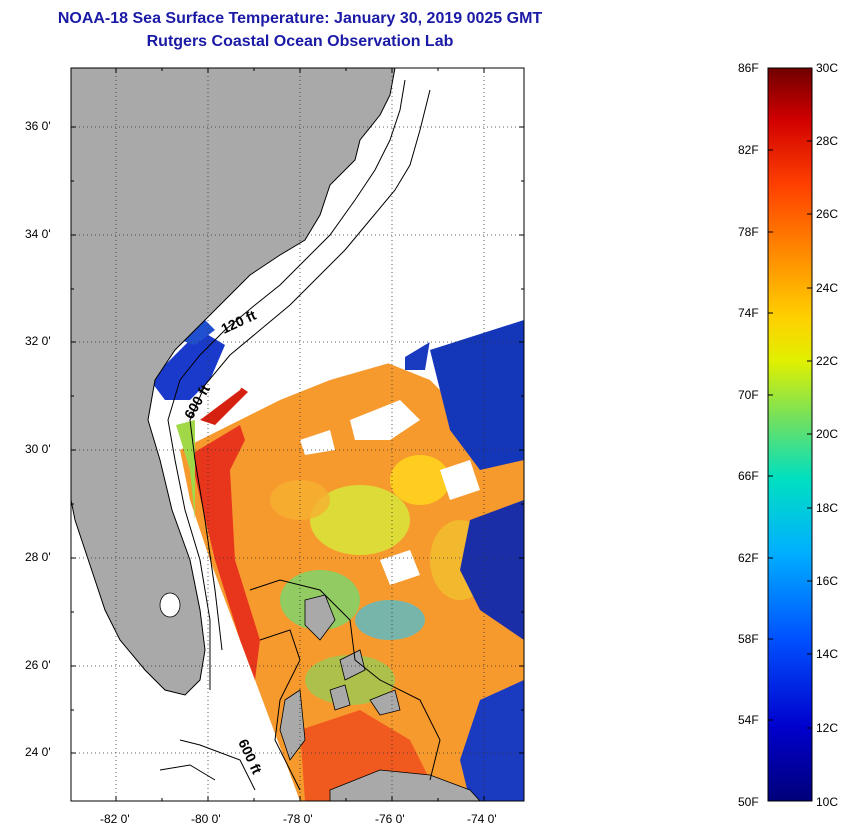 This screenshot has width=849, height=832. I want to click on lake-okeechobee, so click(170, 605).